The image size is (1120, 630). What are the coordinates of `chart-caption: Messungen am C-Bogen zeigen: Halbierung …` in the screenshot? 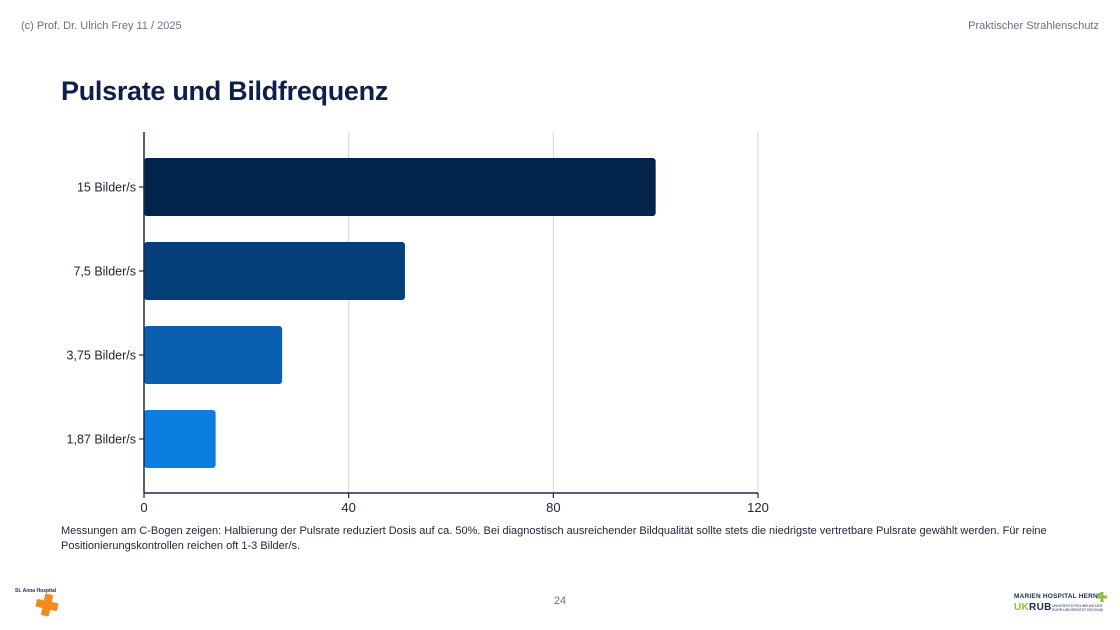 It's located at (554, 538).